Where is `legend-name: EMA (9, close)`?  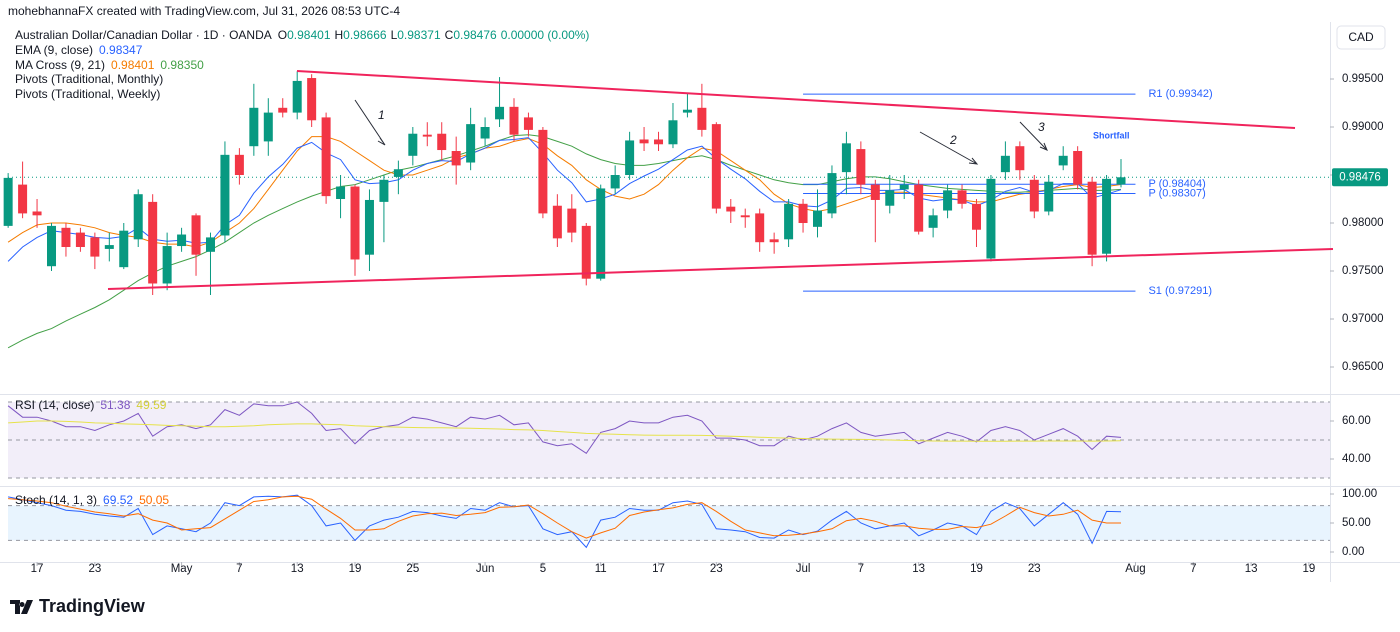
legend-name: EMA (9, close) is located at coordinates (54, 50).